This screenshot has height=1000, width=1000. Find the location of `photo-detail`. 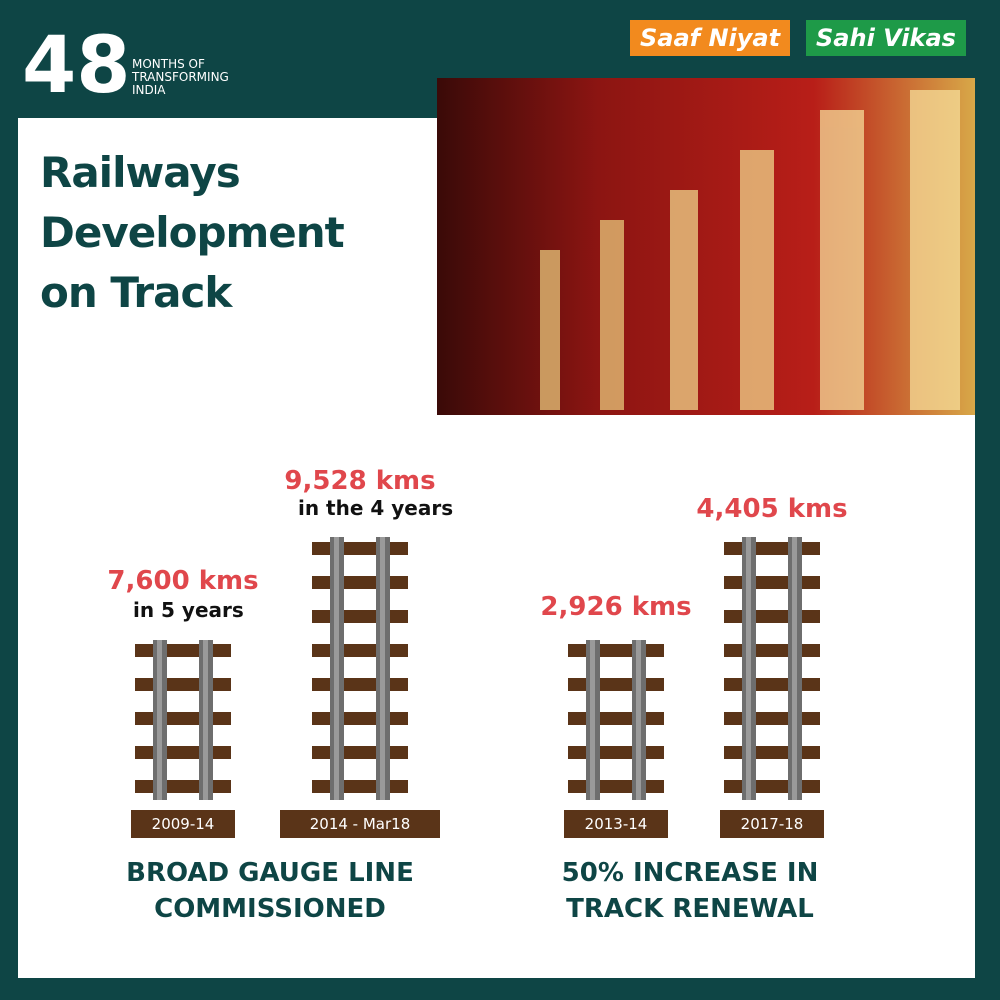

photo-detail is located at coordinates (750, 250).